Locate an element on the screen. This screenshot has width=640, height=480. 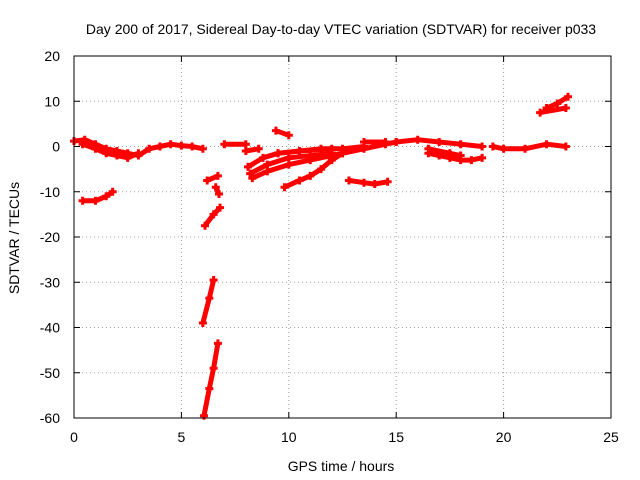
x-tick-label: 25 is located at coordinates (611, 437).